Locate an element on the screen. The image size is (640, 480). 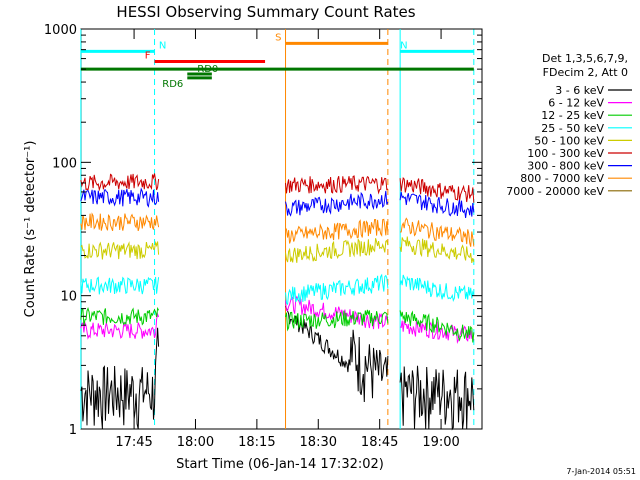
legend-entry-label: 6 - 12 keV is located at coordinates (576, 103).